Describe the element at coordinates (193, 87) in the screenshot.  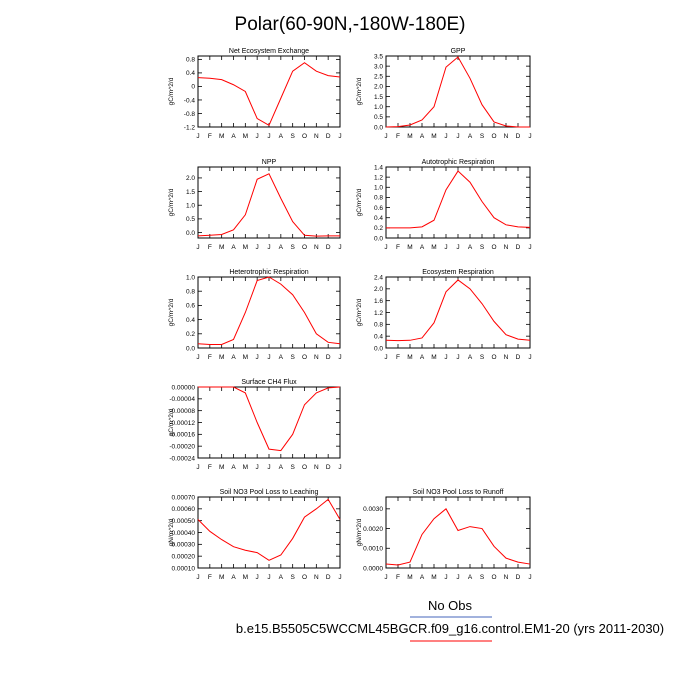
I see `y-tick-label: 0` at that location.